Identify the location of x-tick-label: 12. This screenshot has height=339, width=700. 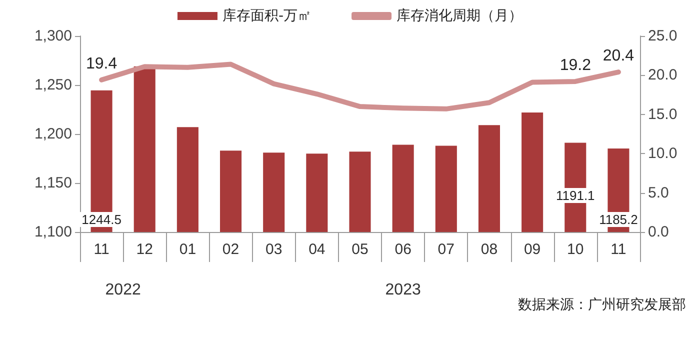
(144, 249).